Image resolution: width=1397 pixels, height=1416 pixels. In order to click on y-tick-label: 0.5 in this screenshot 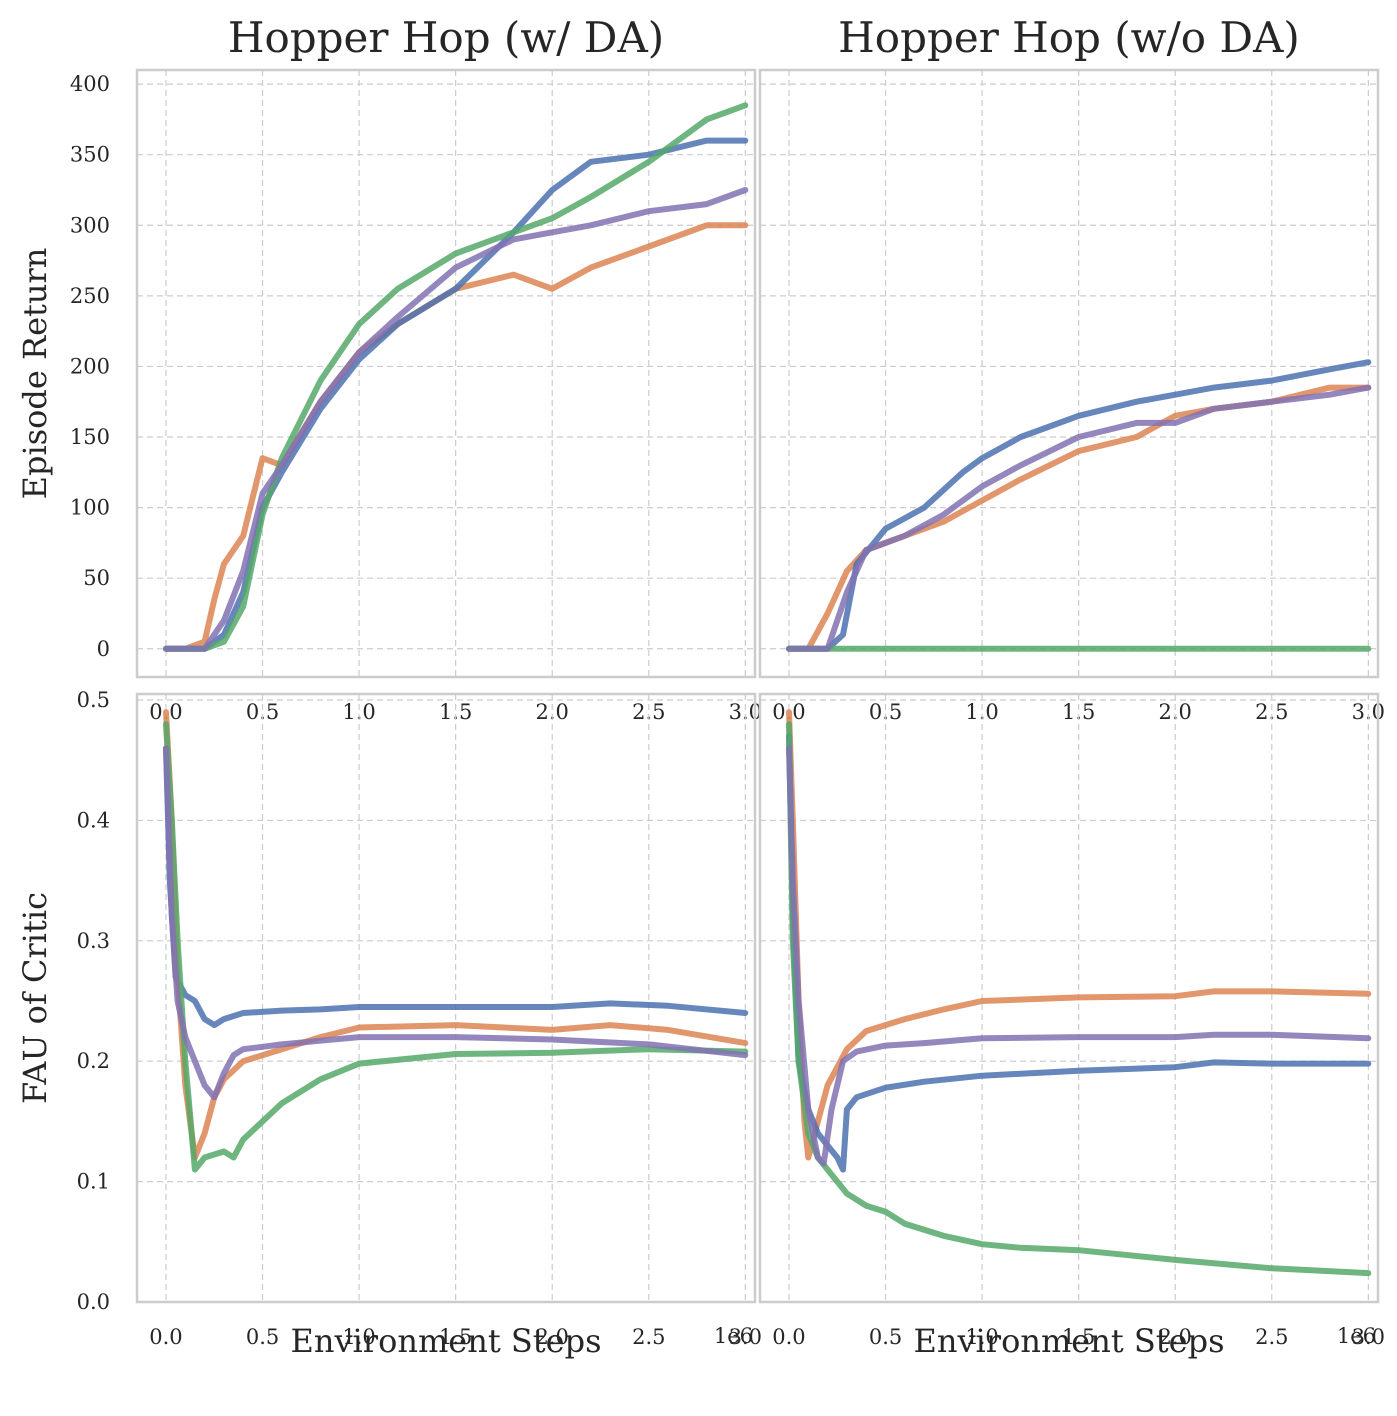, I will do `click(93, 700)`.